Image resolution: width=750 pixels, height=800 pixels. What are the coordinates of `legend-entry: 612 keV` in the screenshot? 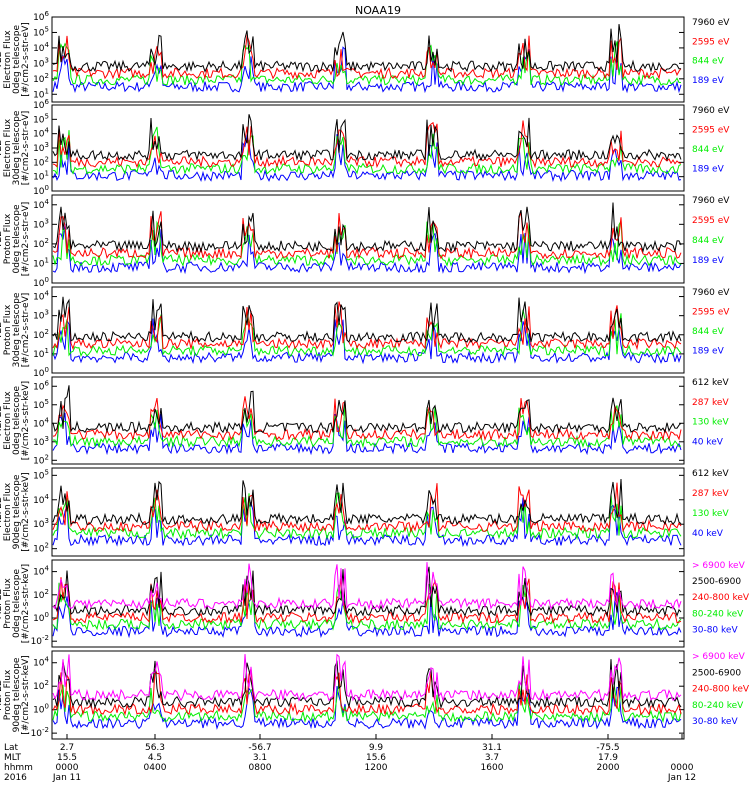 It's located at (710, 474).